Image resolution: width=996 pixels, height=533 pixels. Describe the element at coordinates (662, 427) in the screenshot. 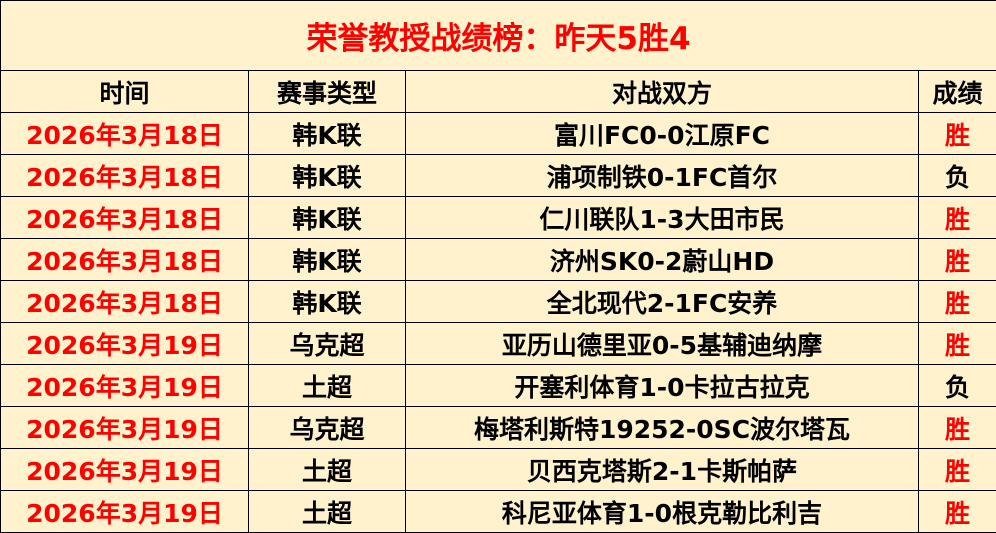

I see `match-cell: 梅塔利斯特19252-0SC波尔塔瓦` at that location.